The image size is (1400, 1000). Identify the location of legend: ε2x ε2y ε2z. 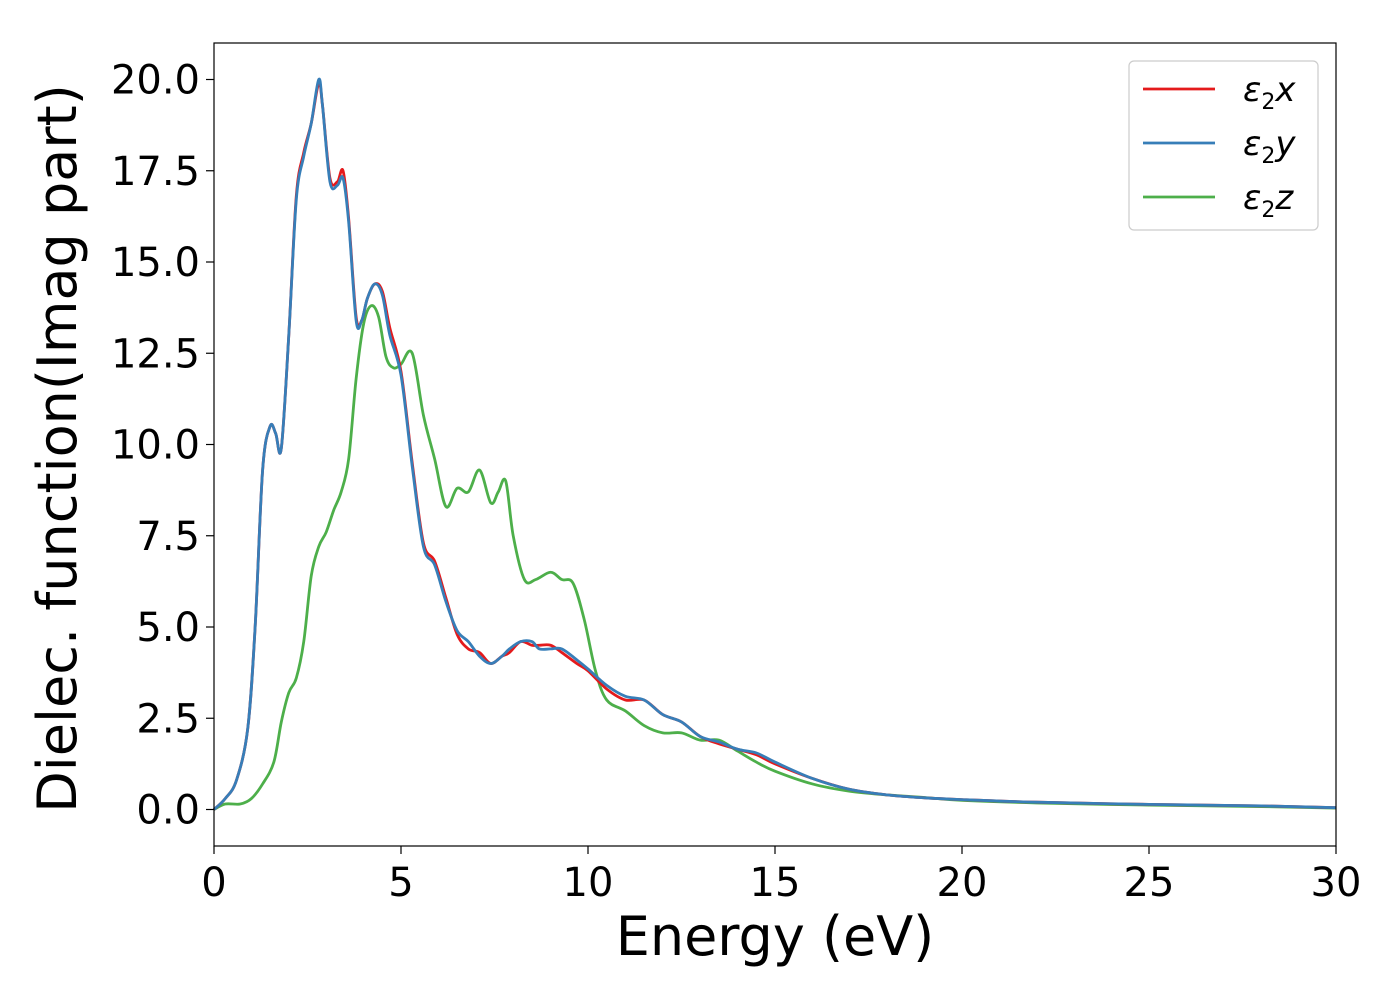
(1223, 145).